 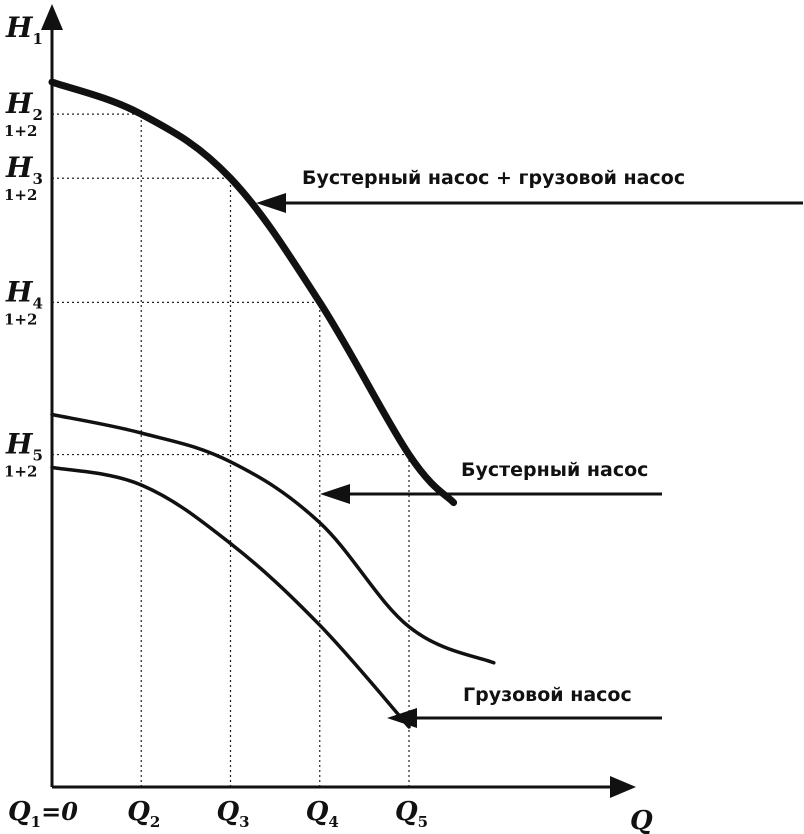 I want to click on y-tick-label-2: H2, so click(x=24, y=105).